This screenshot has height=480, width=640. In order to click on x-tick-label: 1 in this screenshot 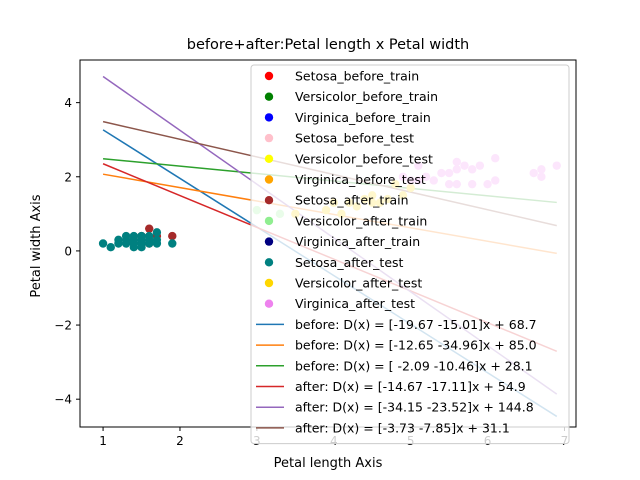, I will do `click(103, 441)`.